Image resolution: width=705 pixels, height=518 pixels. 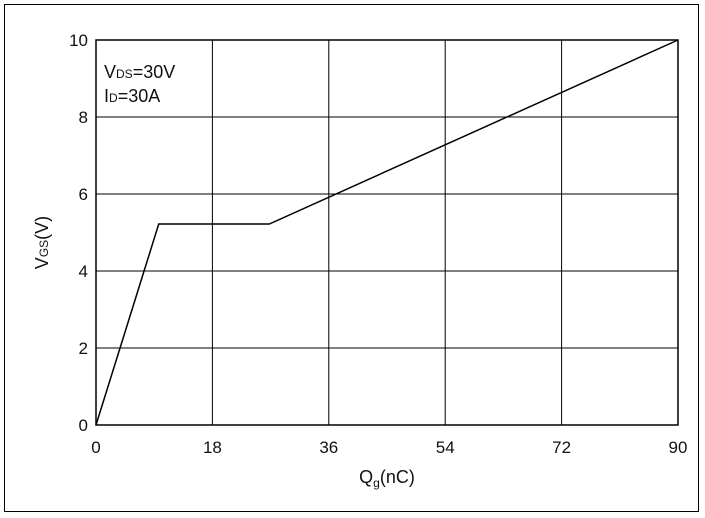 I want to click on y-tick-label: 8, so click(x=83, y=117).